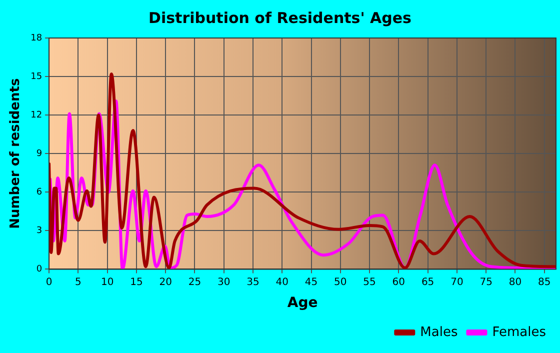 The image size is (560, 353). What do you see at coordinates (39, 231) in the screenshot?
I see `y-tick-label: 3` at bounding box center [39, 231].